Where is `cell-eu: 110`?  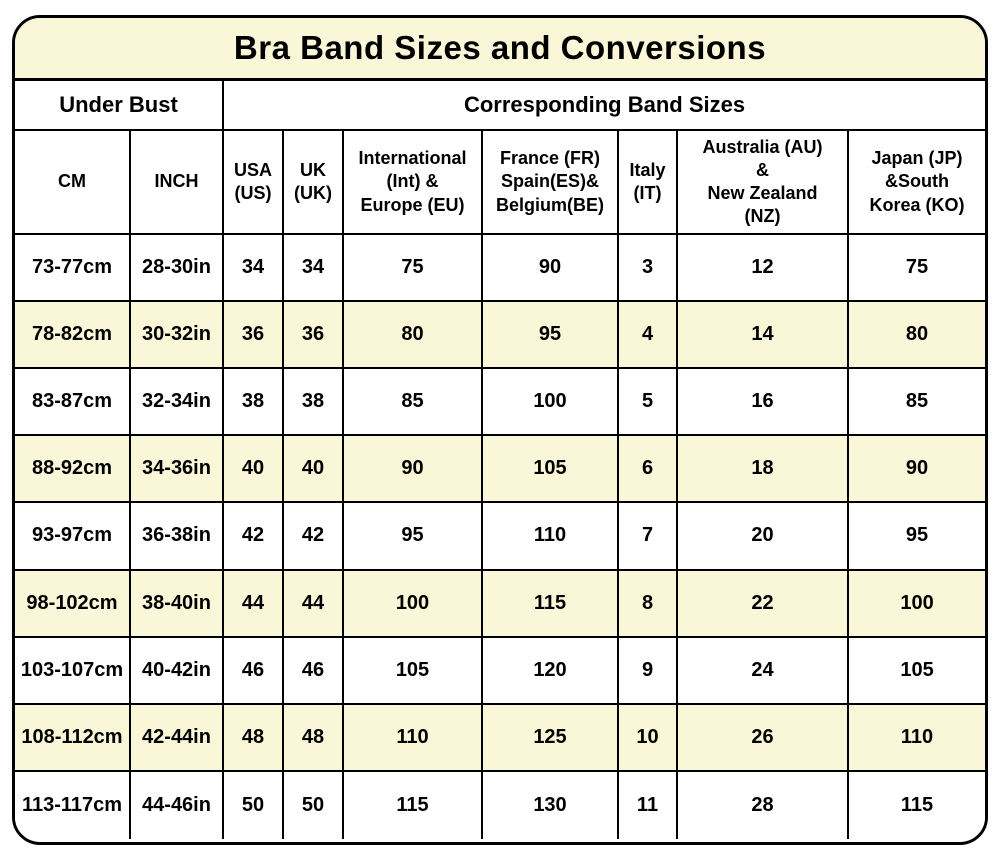 cell-eu: 110 is located at coordinates (413, 738).